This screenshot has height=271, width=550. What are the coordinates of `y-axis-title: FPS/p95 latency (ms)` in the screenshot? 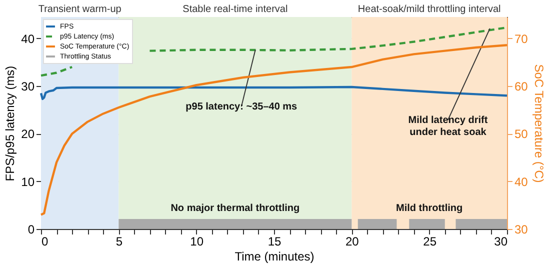 It's located at (10, 124).